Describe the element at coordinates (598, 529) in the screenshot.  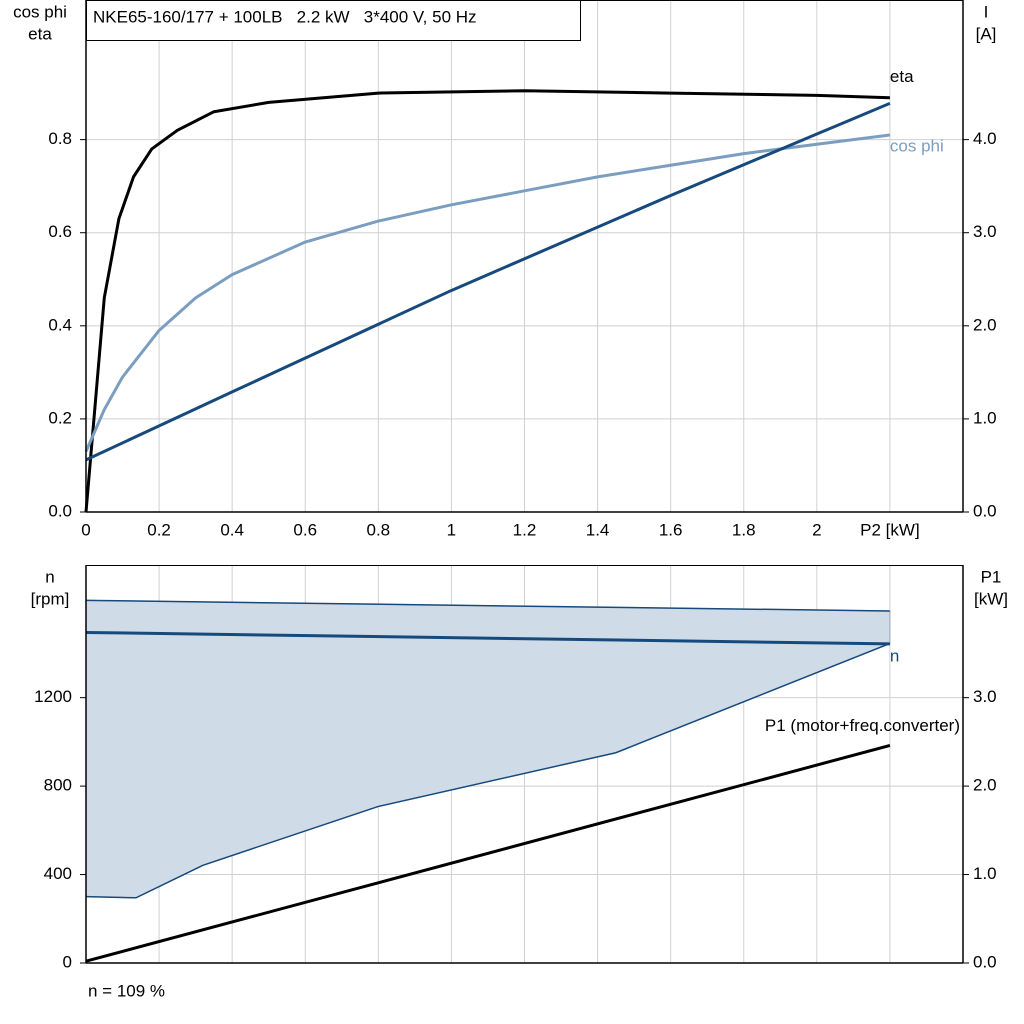
I see `x-tick-label: 1.4` at that location.